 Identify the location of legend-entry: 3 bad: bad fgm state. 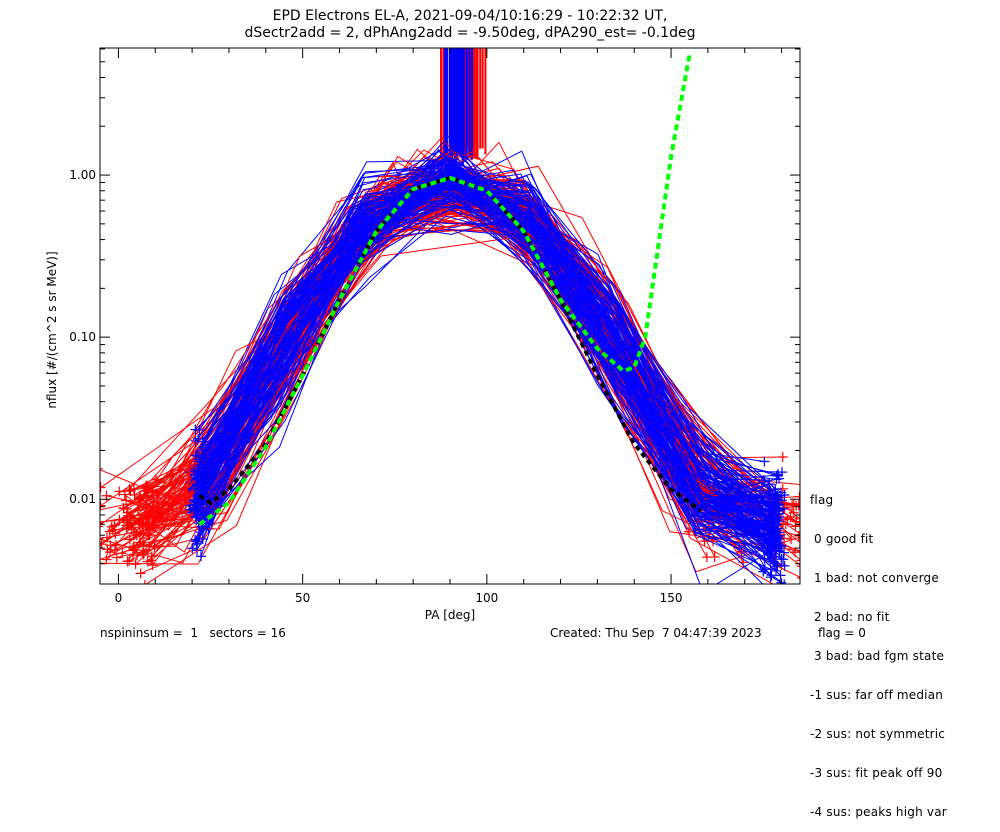
(877, 656).